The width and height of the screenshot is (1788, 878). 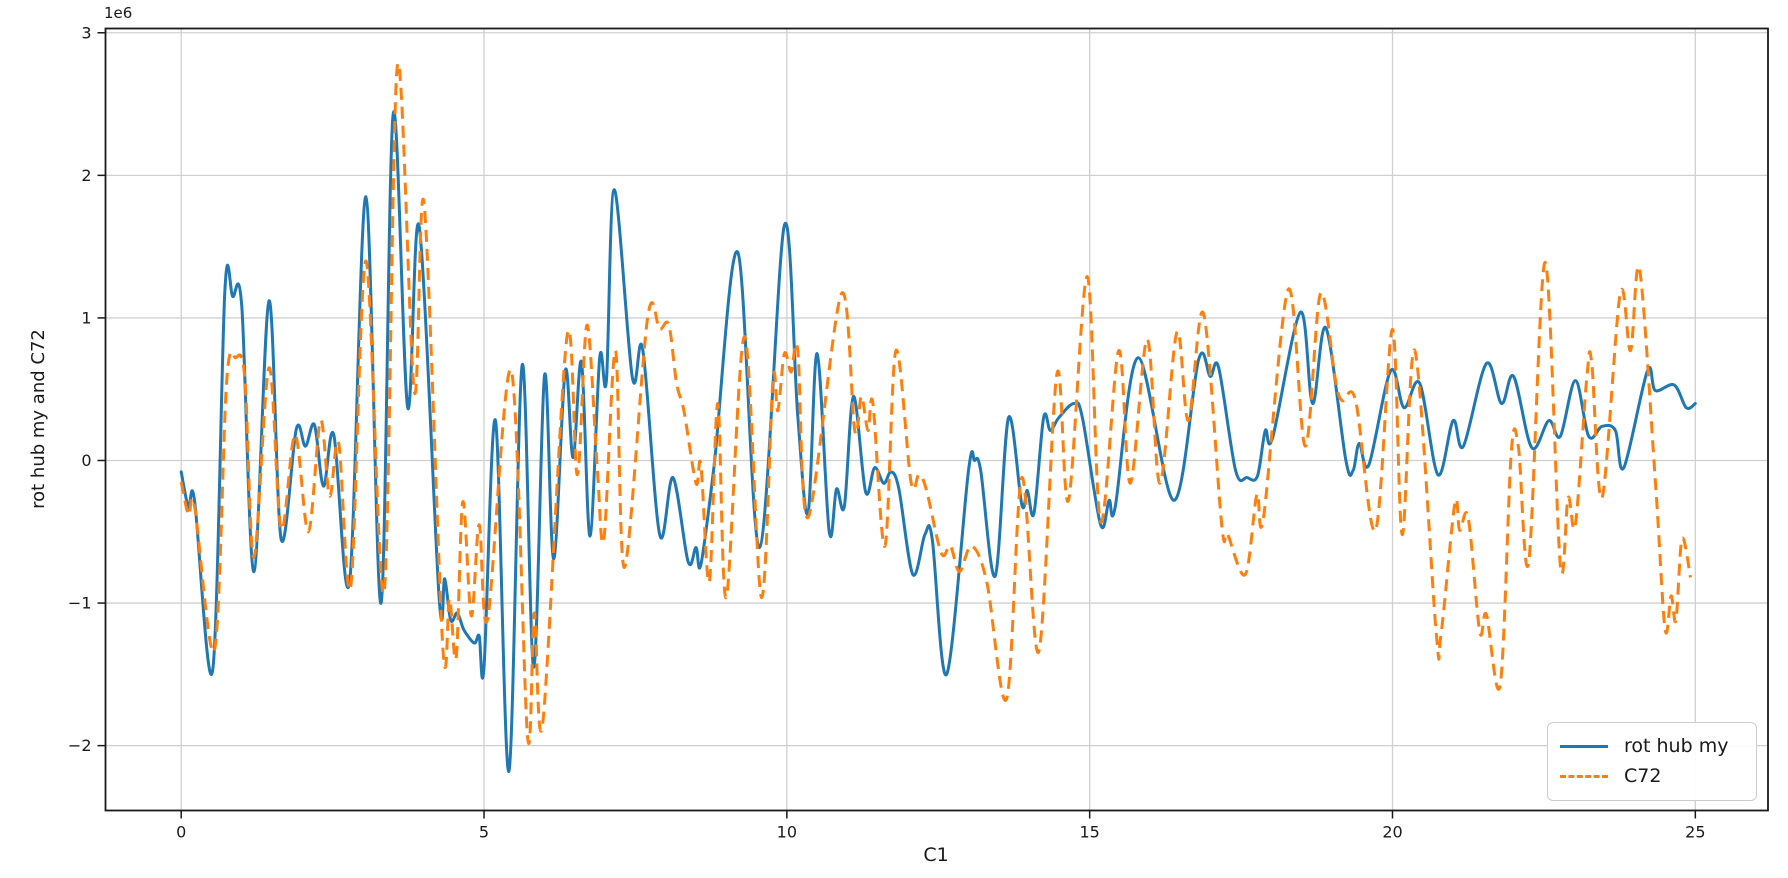 What do you see at coordinates (1584, 747) in the screenshot?
I see `legend-line-sample-solid` at bounding box center [1584, 747].